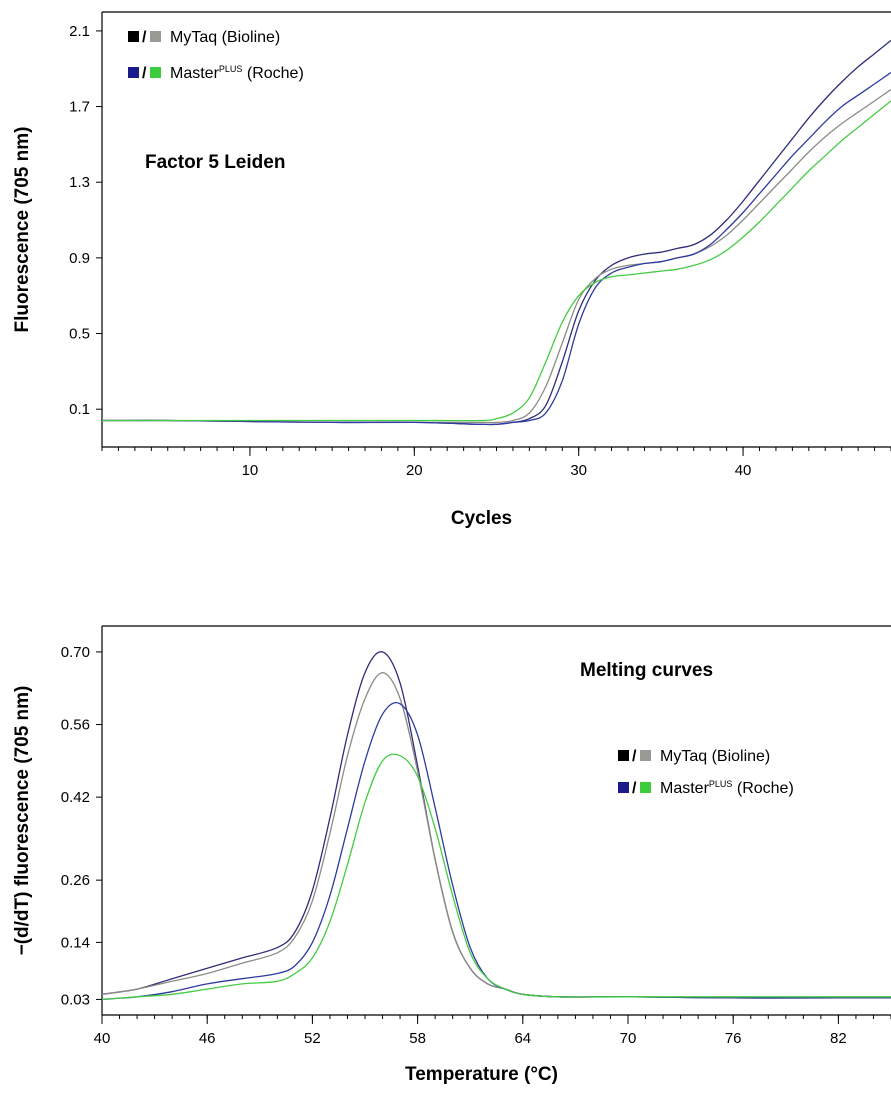 The width and height of the screenshot is (891, 1101). Describe the element at coordinates (79, 31) in the screenshot. I see `y-tick-label: 2.1` at that location.